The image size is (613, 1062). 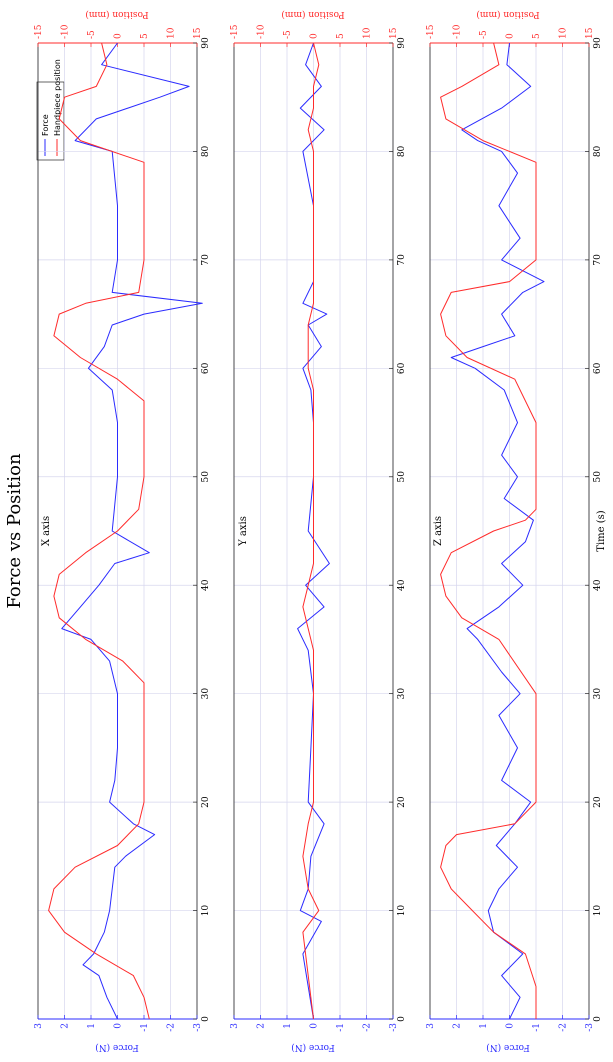 I want to click on x-tick-label-z-axis: 60, so click(x=598, y=368).